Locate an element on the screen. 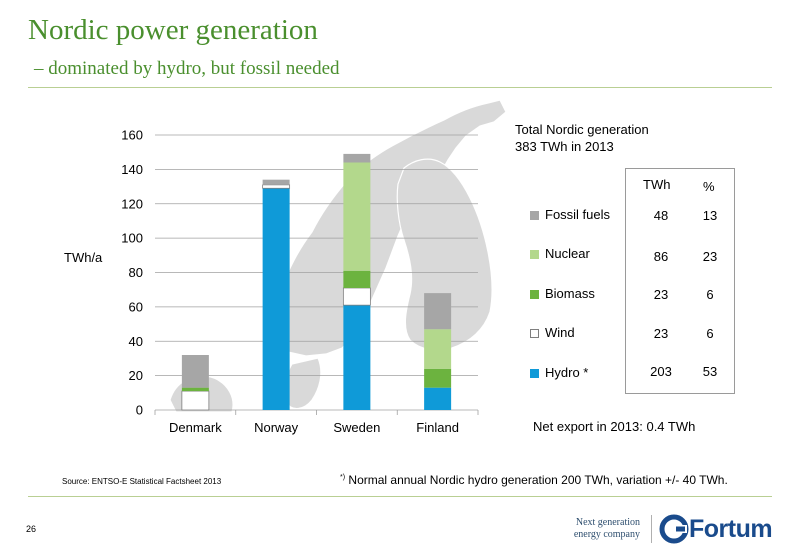  footnote-mark: *) is located at coordinates (343, 477).